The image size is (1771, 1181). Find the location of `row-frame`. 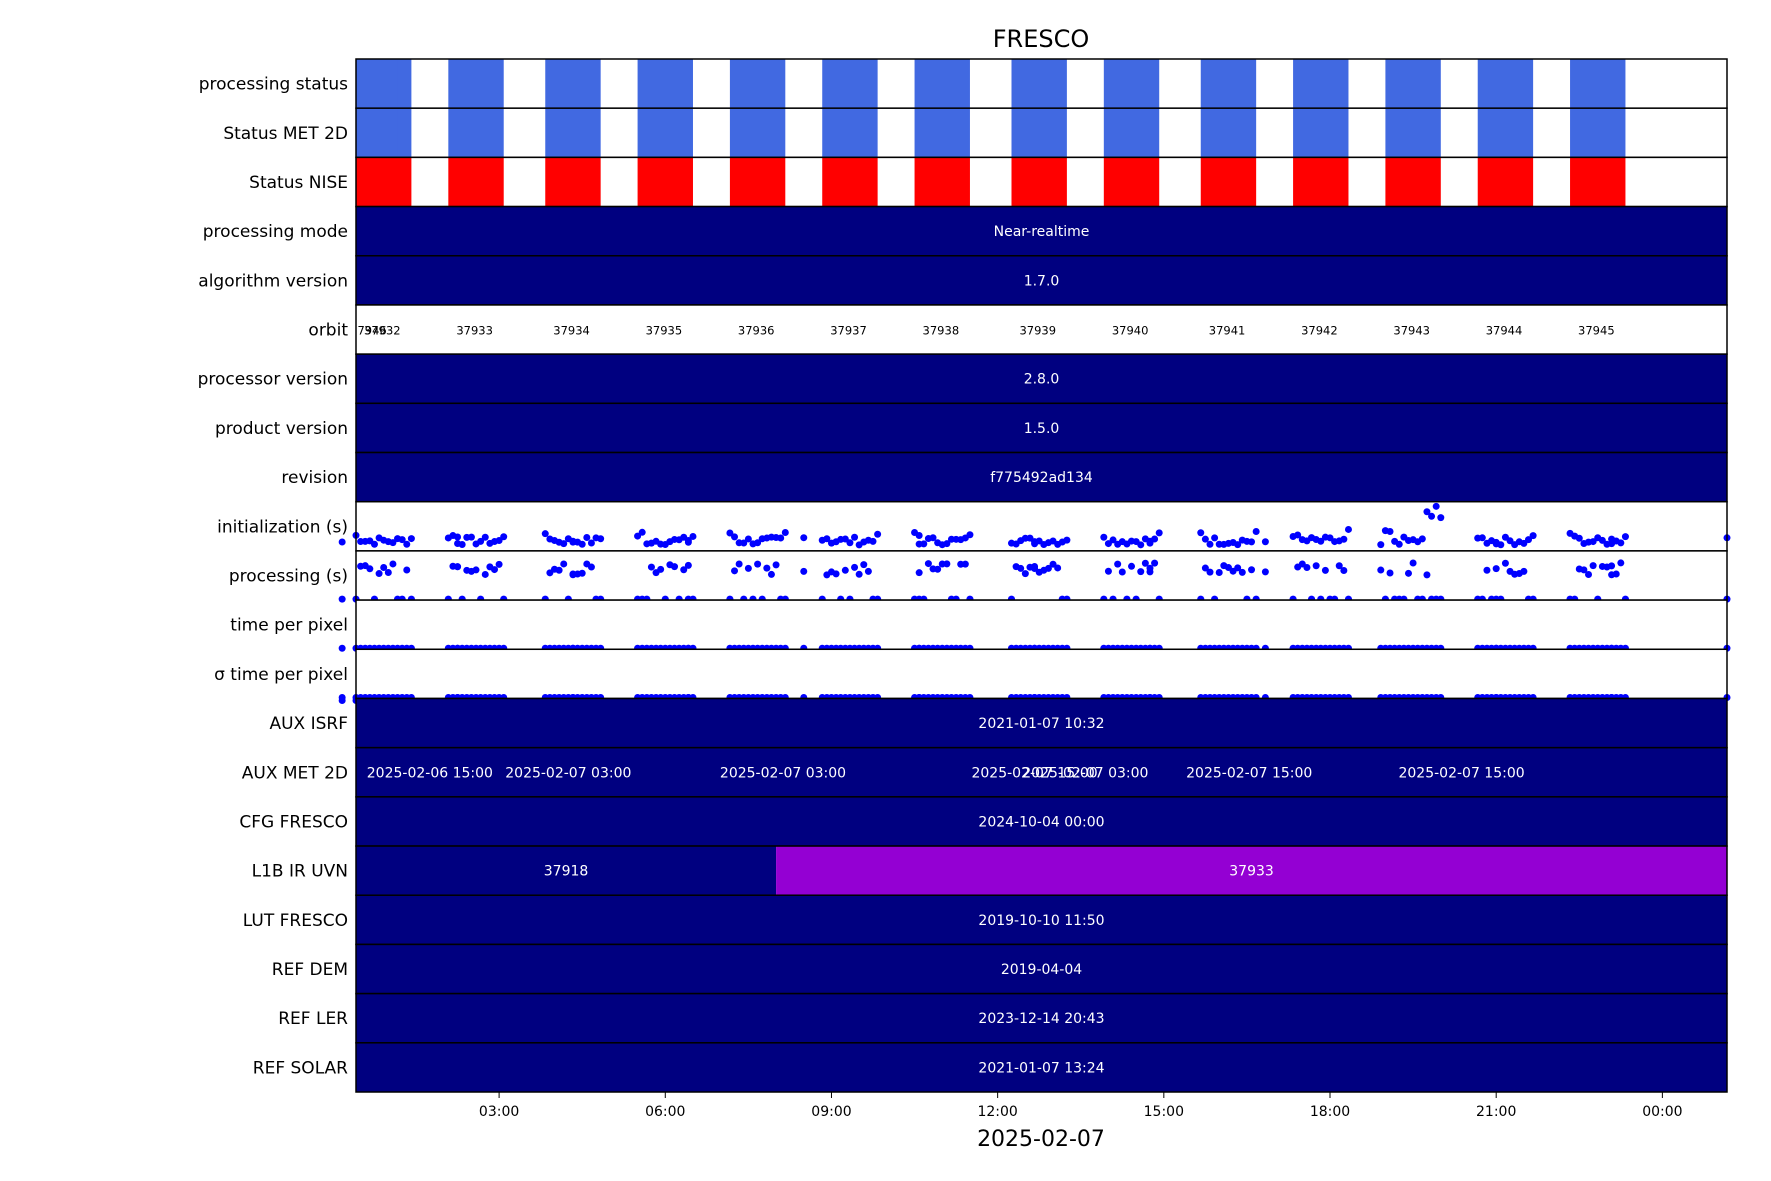

row-frame is located at coordinates (1041, 1067).